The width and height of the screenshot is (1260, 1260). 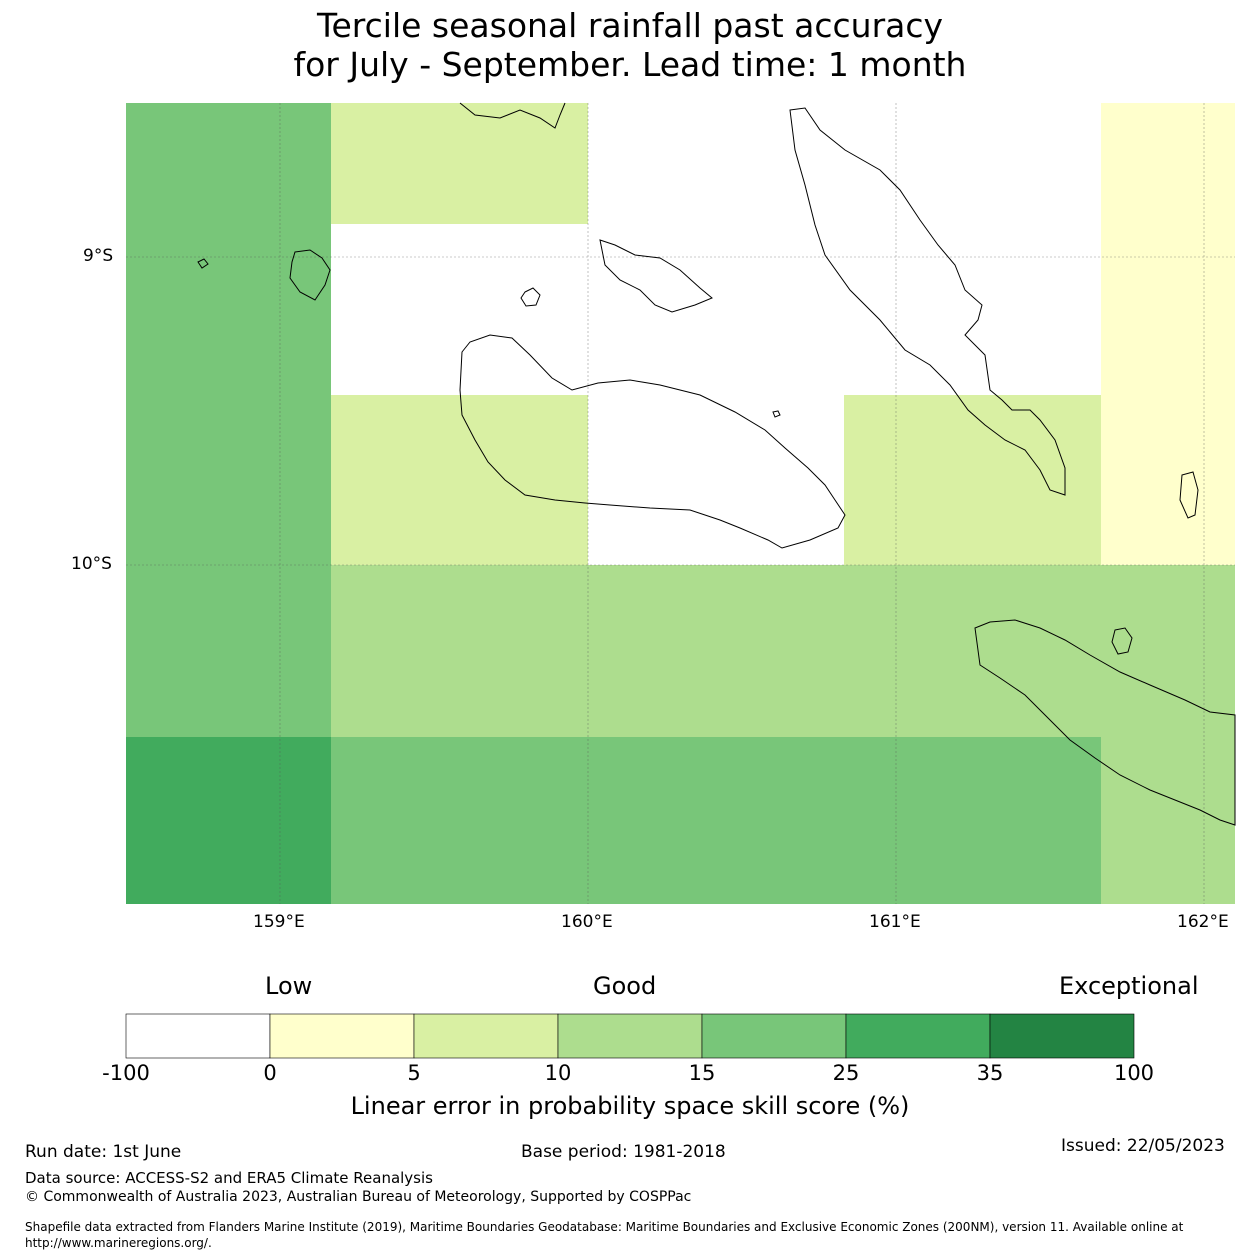 What do you see at coordinates (625, 986) in the screenshot?
I see `colorbar-word-good: Good` at bounding box center [625, 986].